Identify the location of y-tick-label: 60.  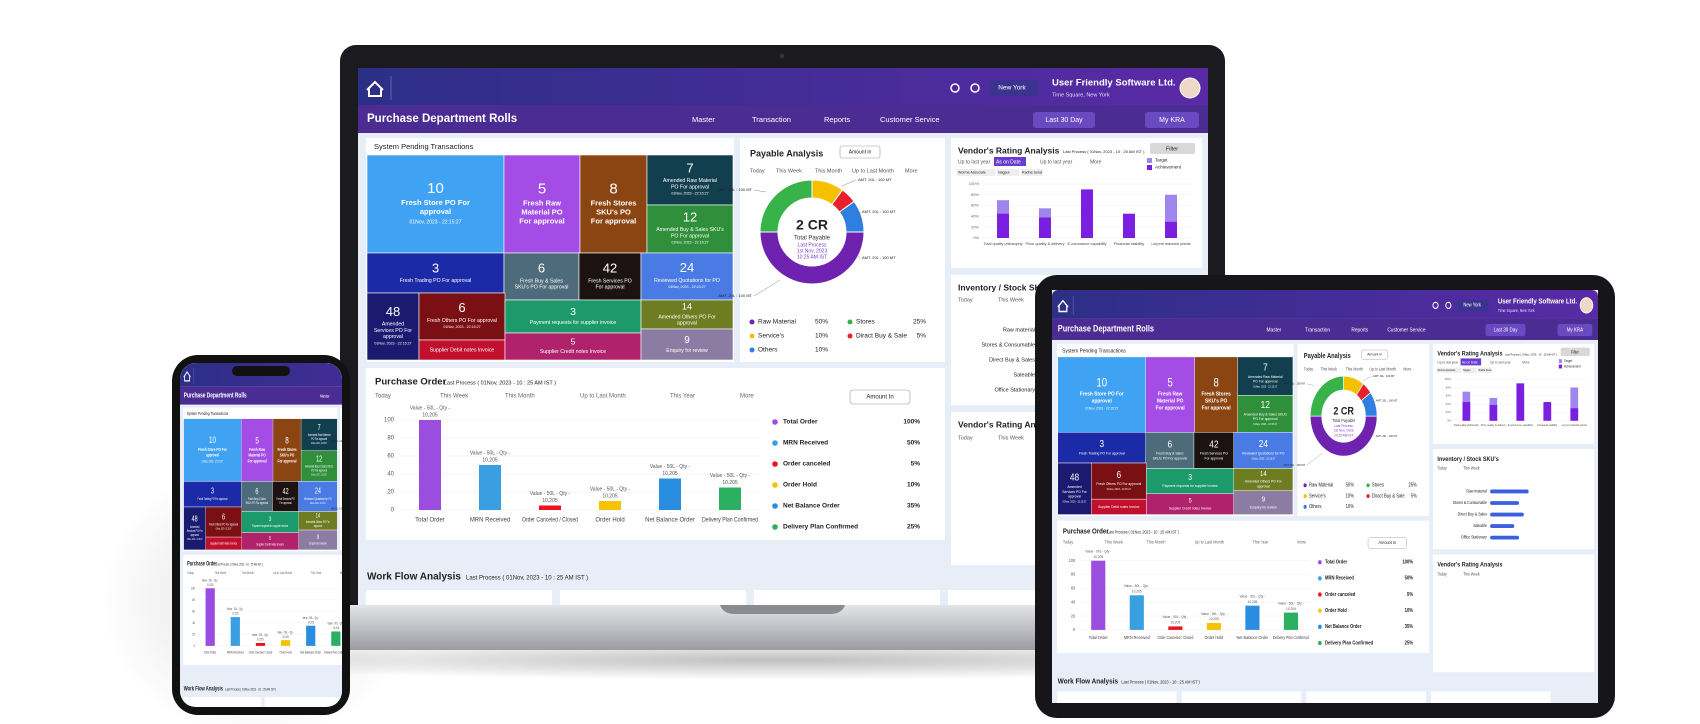
(390, 457).